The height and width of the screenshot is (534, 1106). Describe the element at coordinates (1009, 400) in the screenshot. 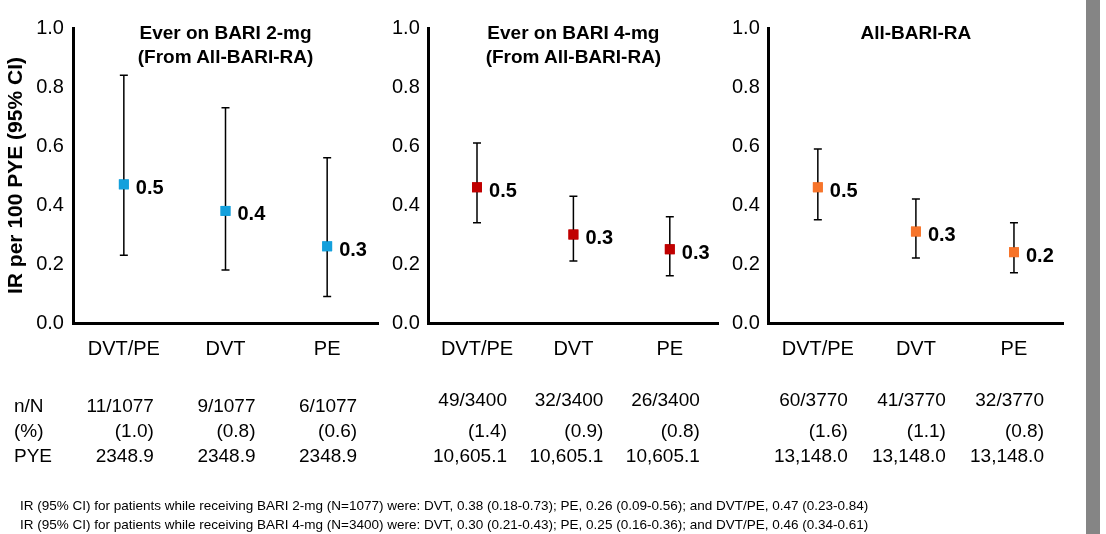

I see `text: 32/3770` at that location.